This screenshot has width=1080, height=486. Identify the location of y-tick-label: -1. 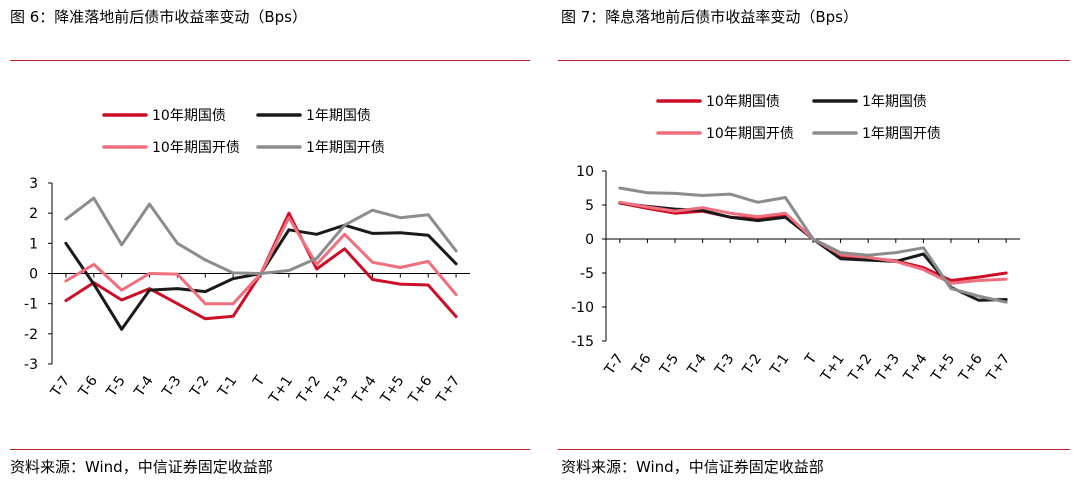
(31, 305).